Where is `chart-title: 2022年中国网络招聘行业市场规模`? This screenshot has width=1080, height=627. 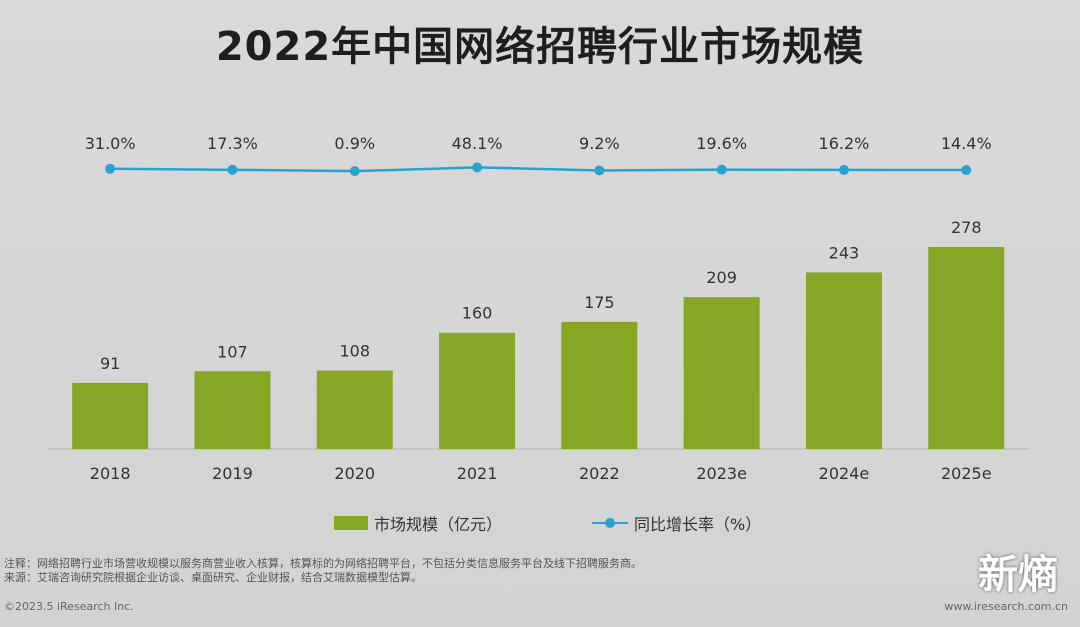 chart-title: 2022年中国网络招聘行业市场规模 is located at coordinates (540, 47).